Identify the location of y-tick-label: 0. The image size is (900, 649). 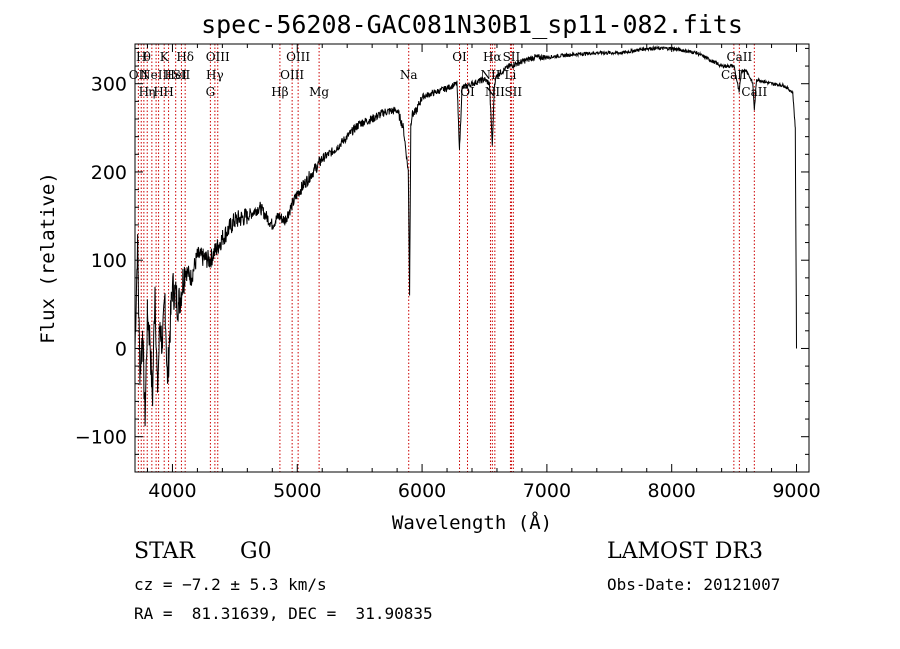
(121, 349).